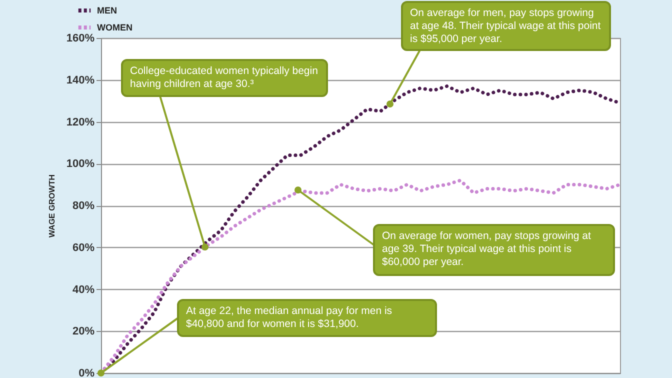 The width and height of the screenshot is (672, 378). I want to click on annotation: At age 22, the median annual pay for men is $40,800 and for women it is $31,900., so click(307, 318).